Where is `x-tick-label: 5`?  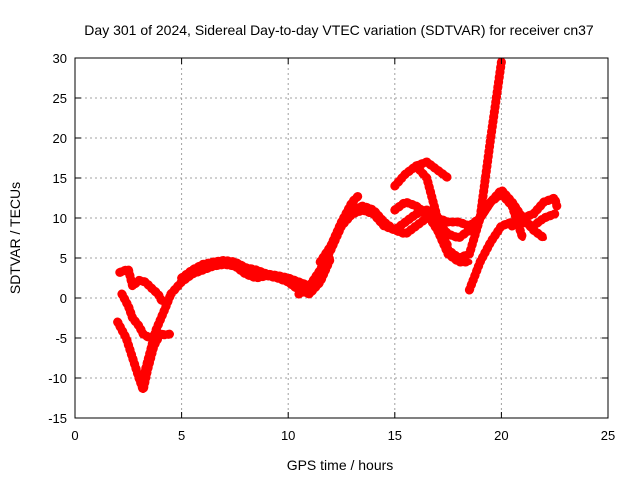 x-tick-label: 5 is located at coordinates (181, 435).